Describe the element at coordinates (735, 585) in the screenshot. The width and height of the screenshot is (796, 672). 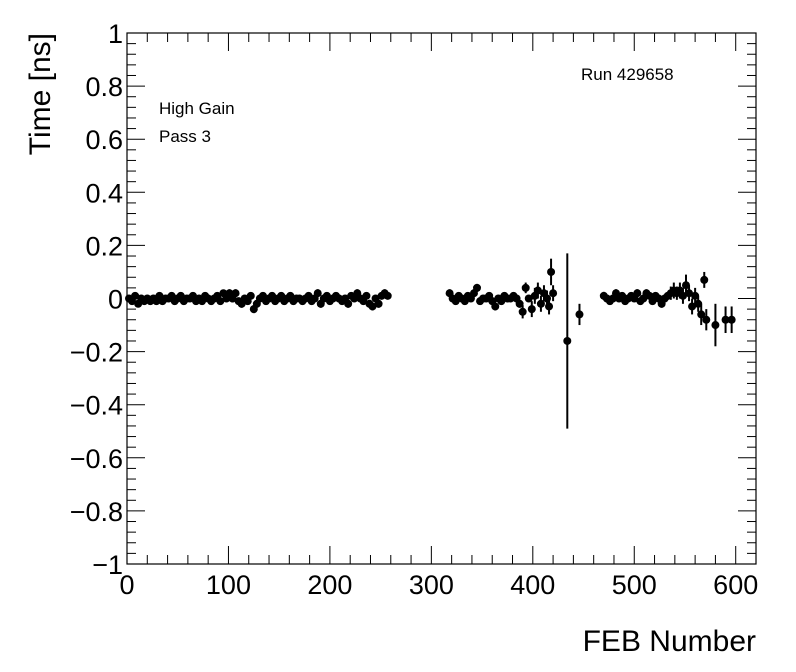
I see `x-tick-label: 600` at that location.